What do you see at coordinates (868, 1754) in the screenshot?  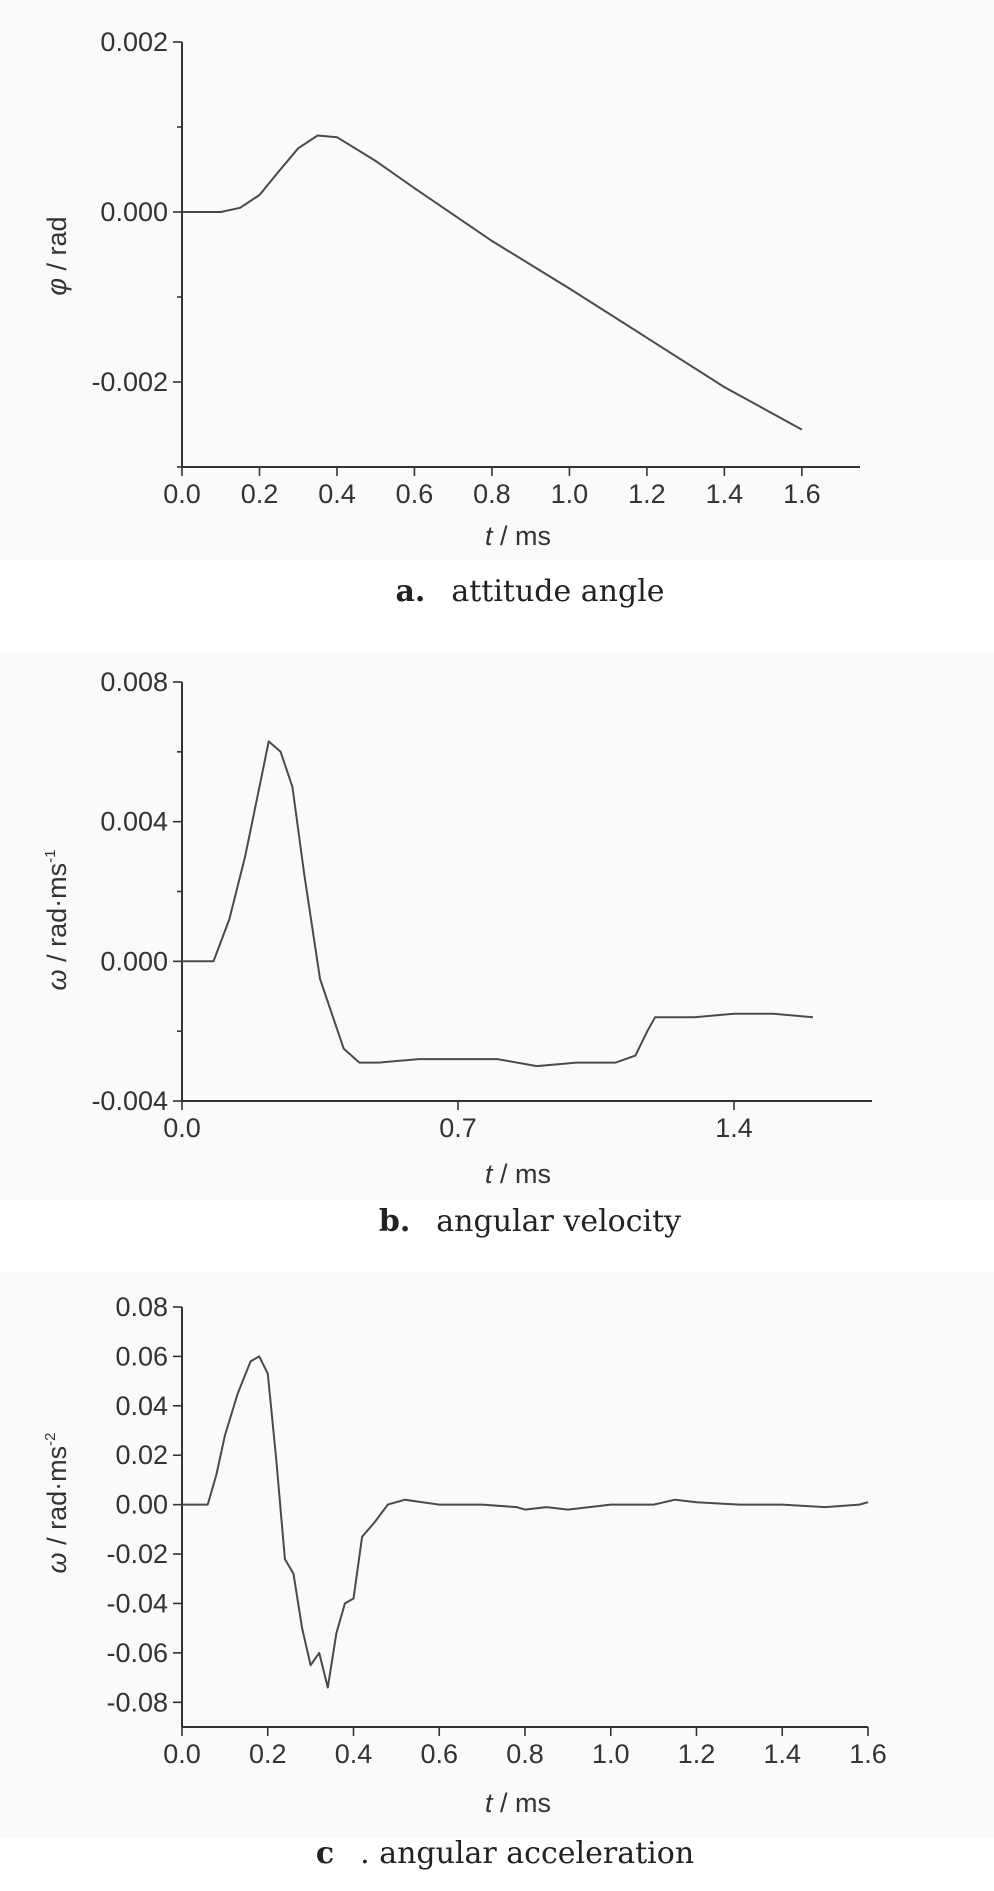 I see `panel-c-x-tick-label: 1.6` at bounding box center [868, 1754].